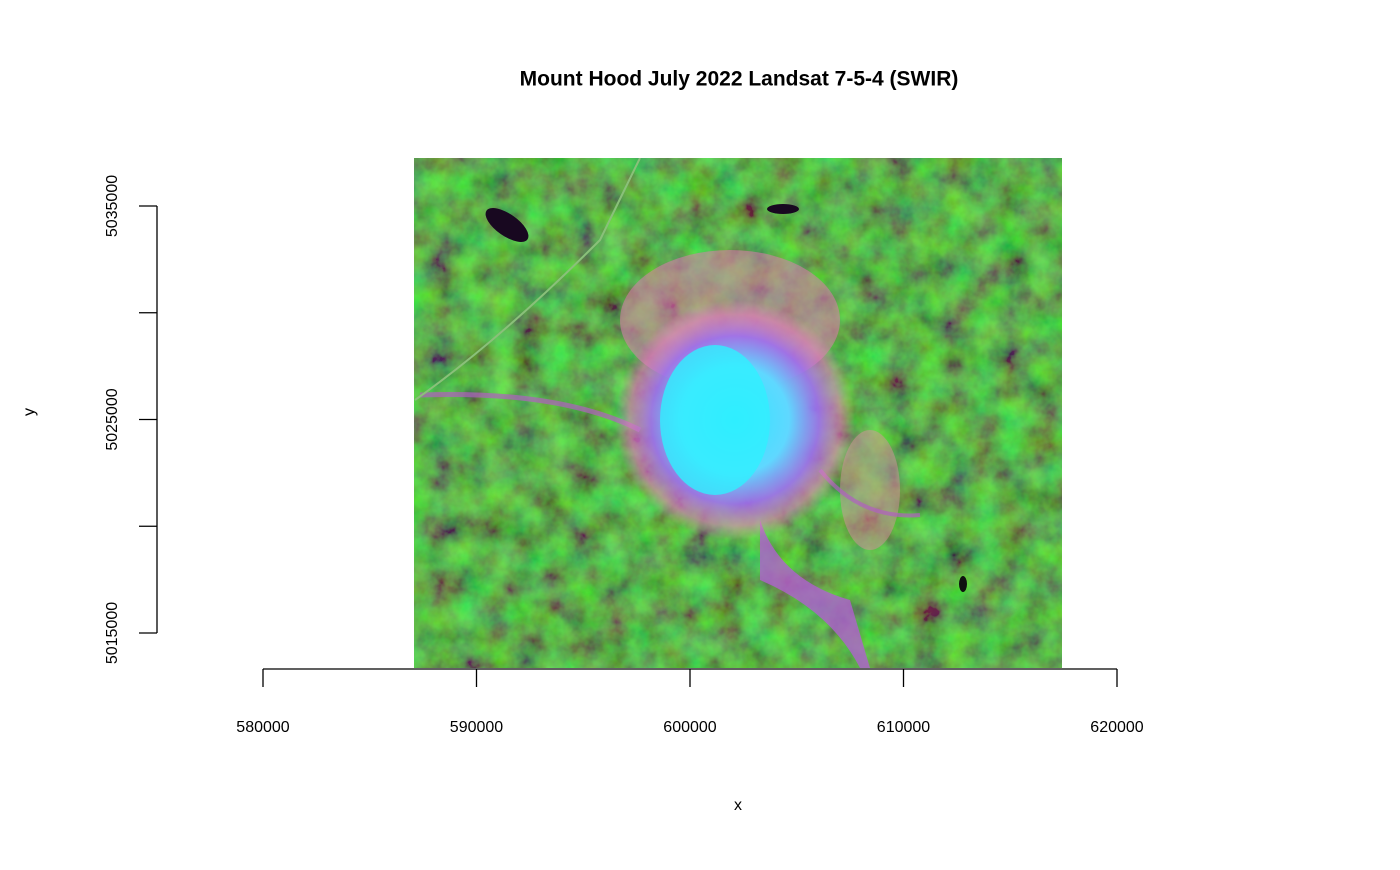 Image resolution: width=1400 pixels, height=870 pixels. Describe the element at coordinates (112, 419) in the screenshot. I see `y-tick-label: 5025000` at that location.